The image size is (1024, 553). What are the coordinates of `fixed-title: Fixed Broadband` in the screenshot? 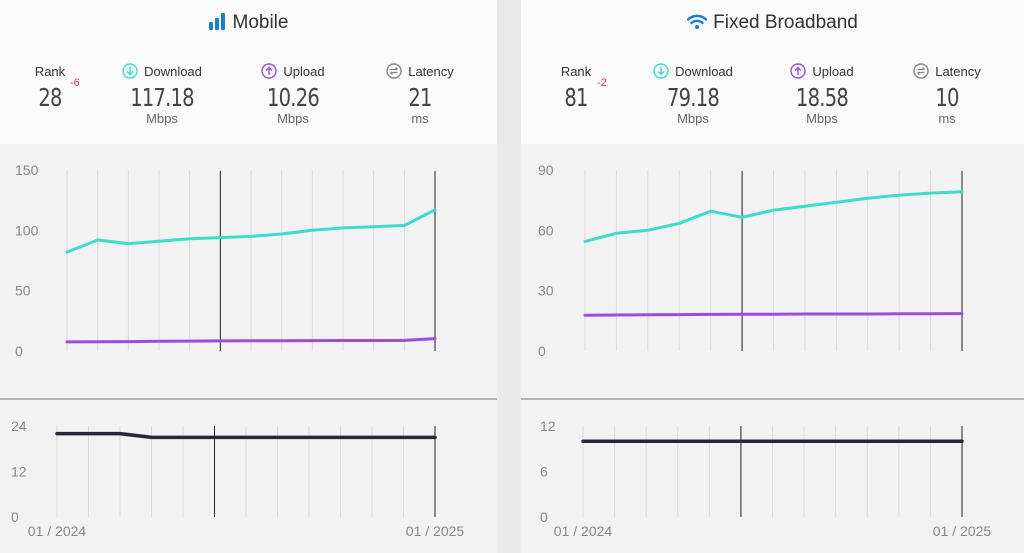 It's located at (772, 24).